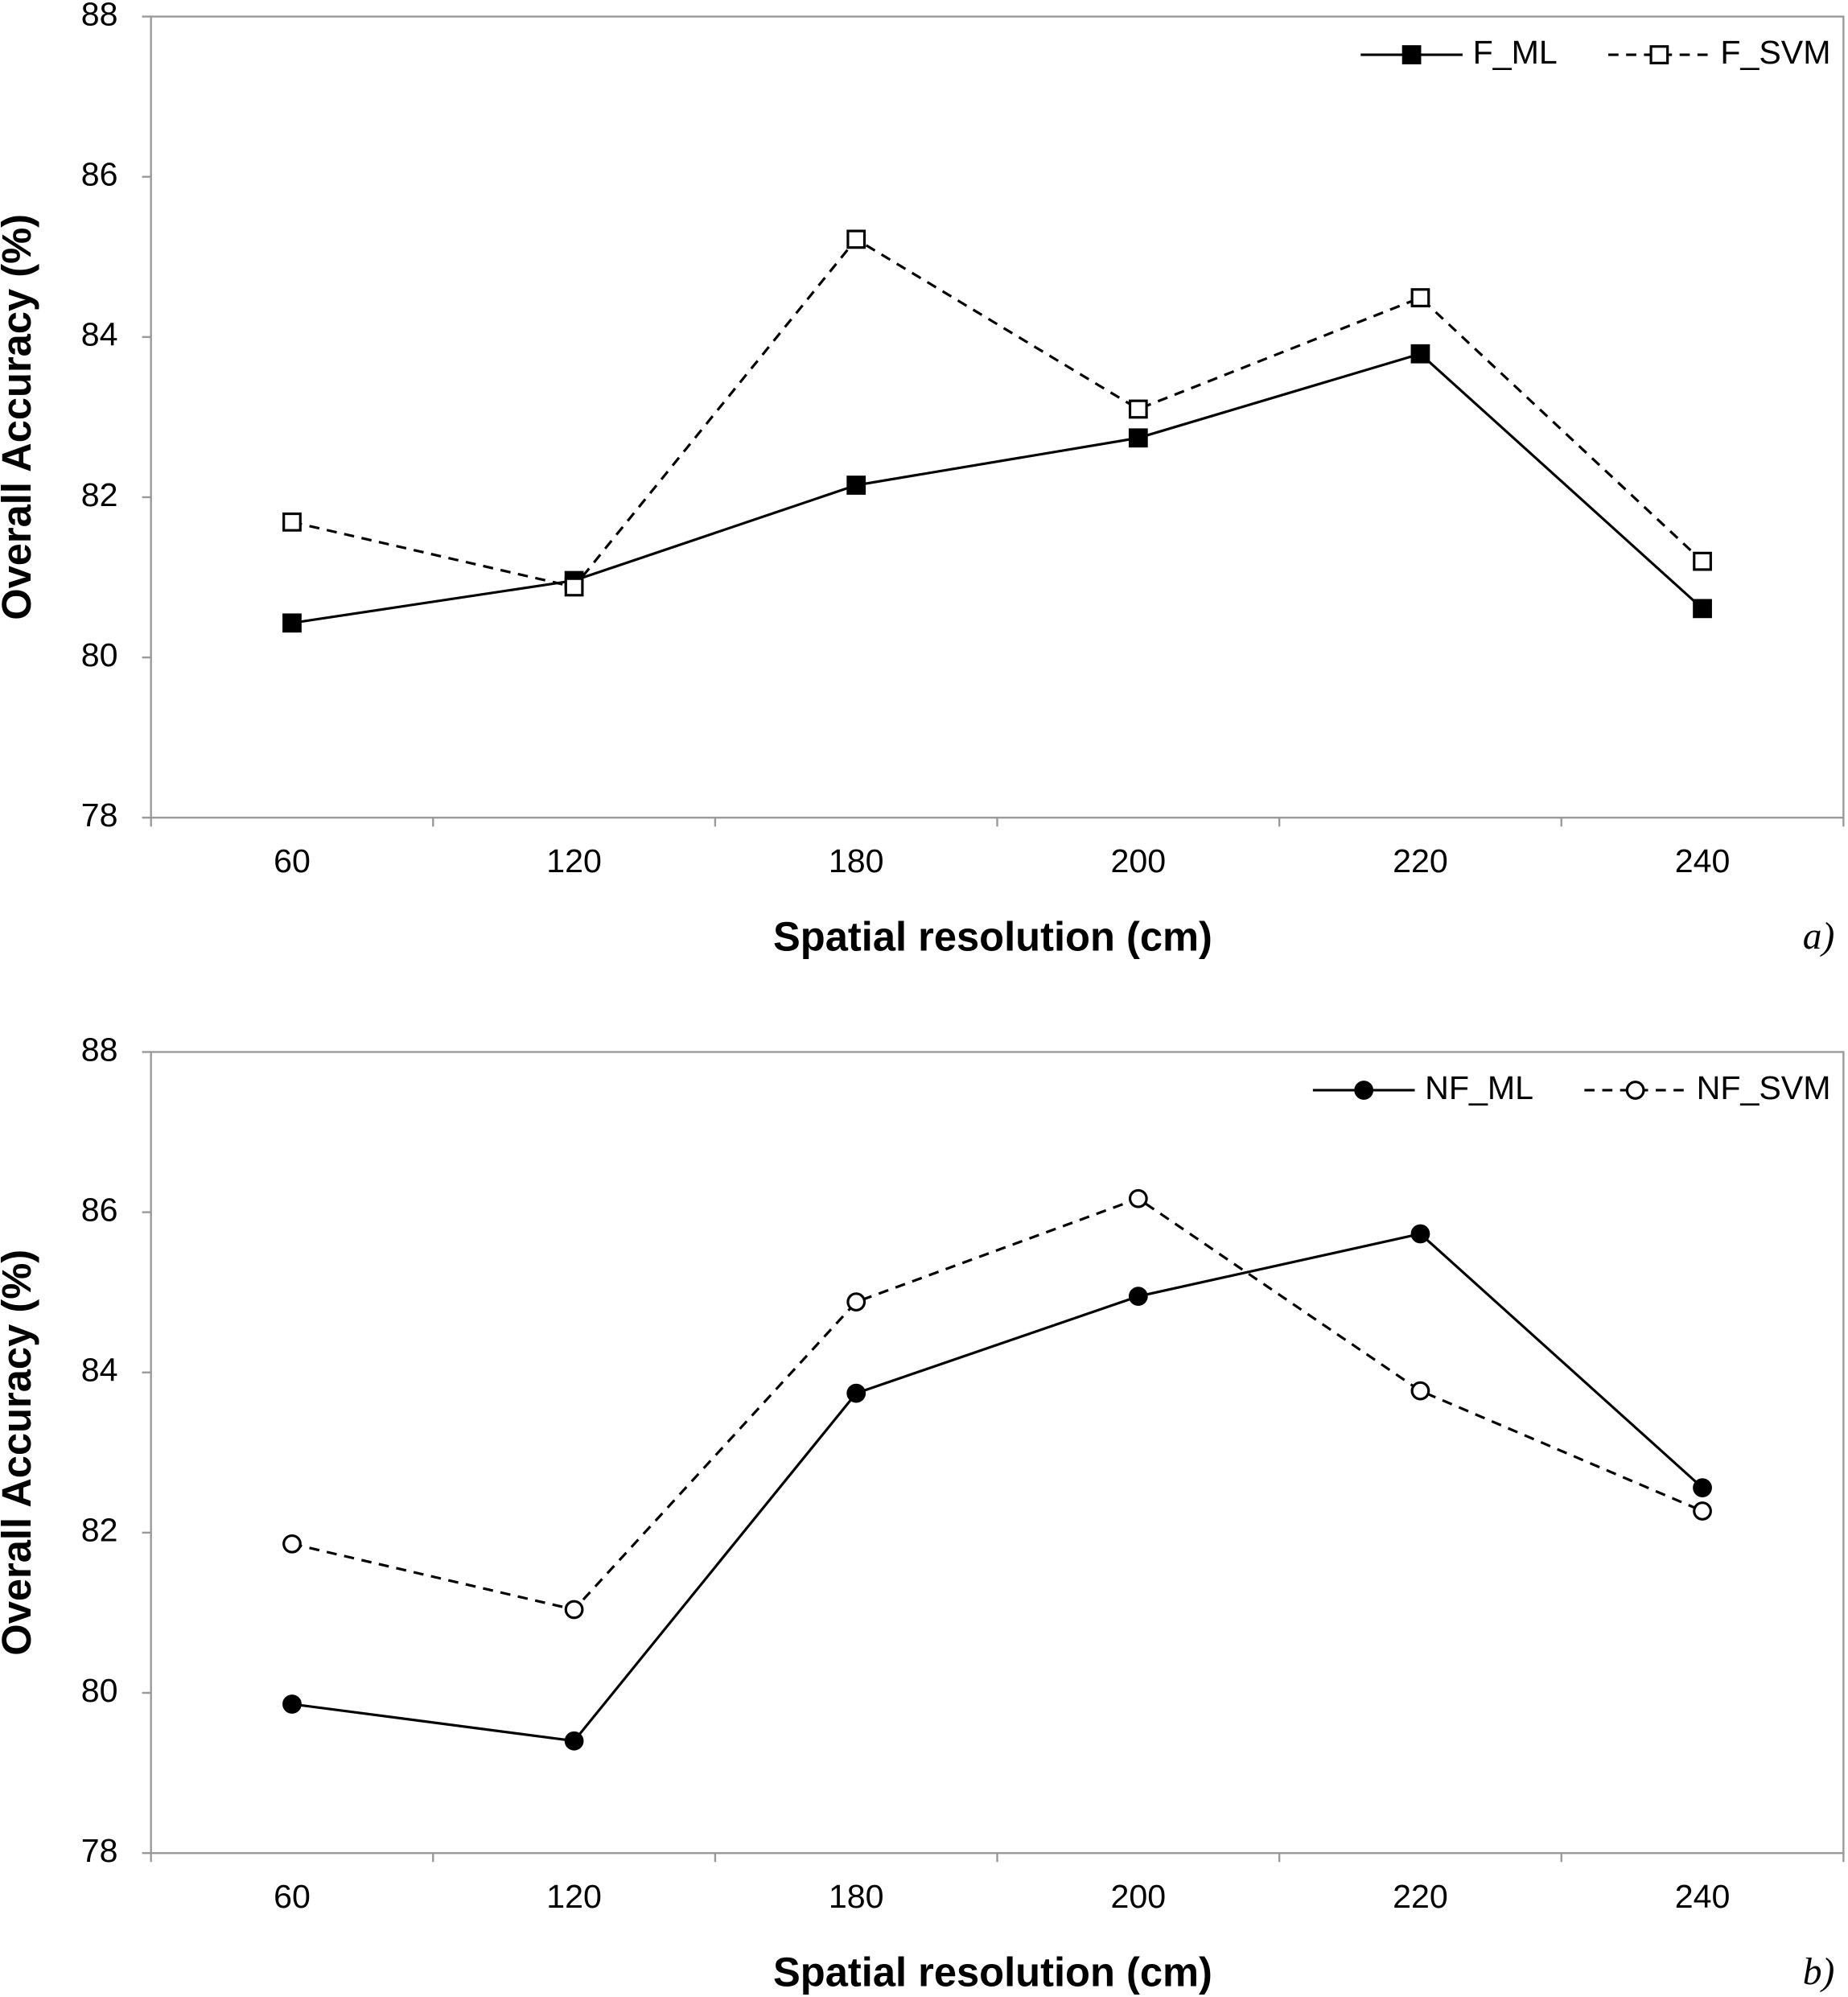 This screenshot has width=1848, height=1997. What do you see at coordinates (1819, 936) in the screenshot?
I see `panel-label: a)` at bounding box center [1819, 936].